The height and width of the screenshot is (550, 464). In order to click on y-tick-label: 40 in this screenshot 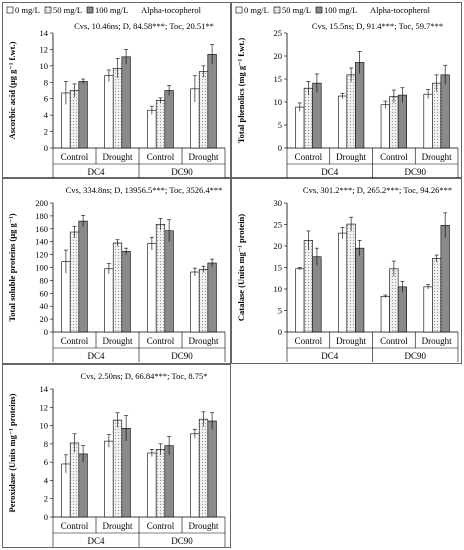, I will do `click(44, 306)`.